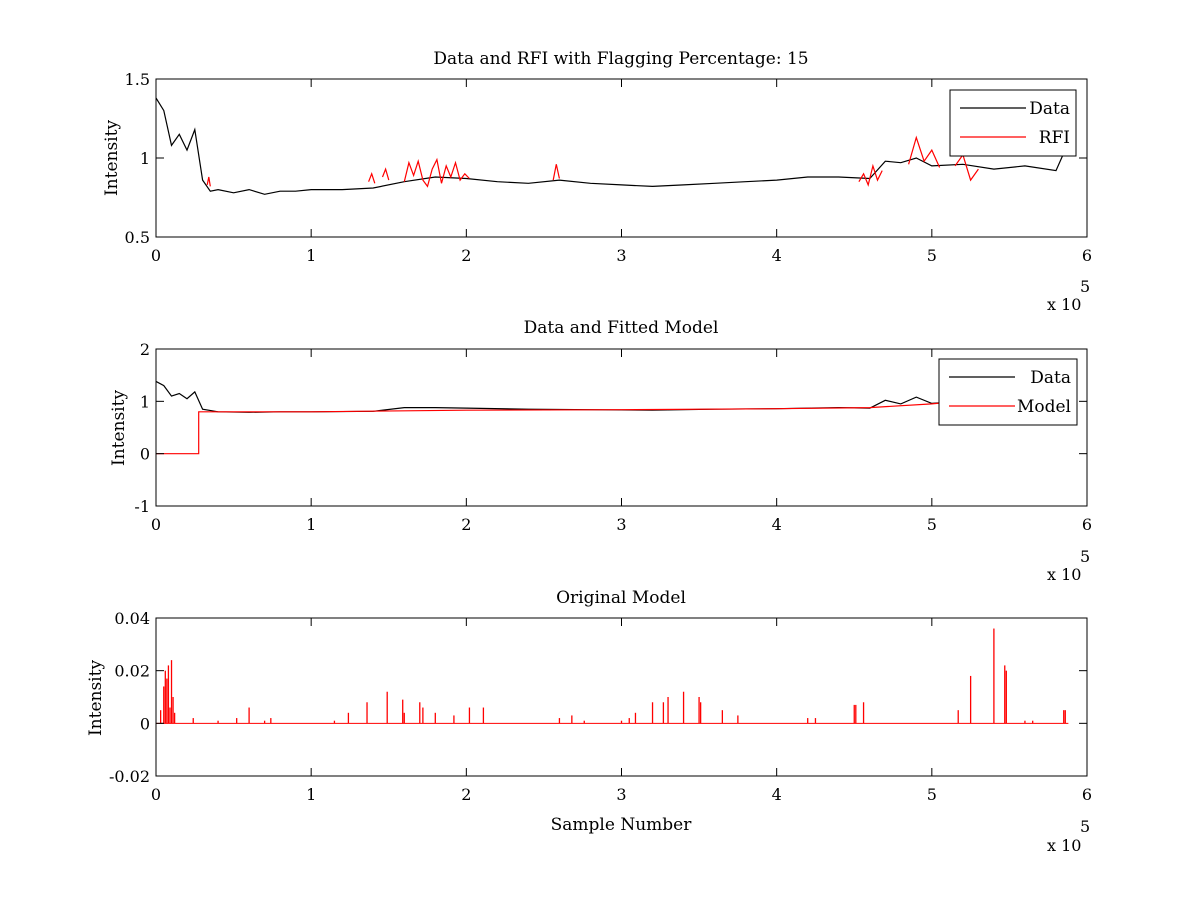  What do you see at coordinates (552, 428) in the screenshot?
I see `model-line` at bounding box center [552, 428].